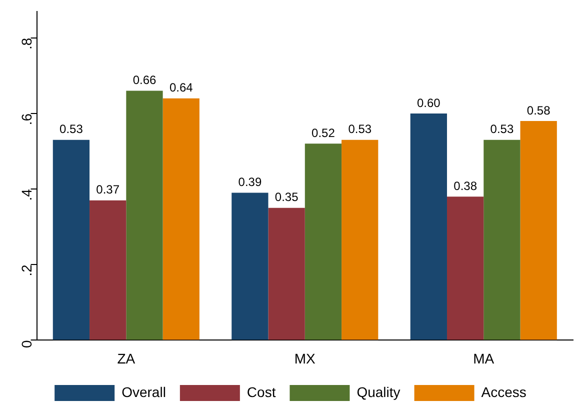 This screenshot has height=413, width=583. What do you see at coordinates (286, 197) in the screenshot?
I see `data-label: 0.35` at bounding box center [286, 197].